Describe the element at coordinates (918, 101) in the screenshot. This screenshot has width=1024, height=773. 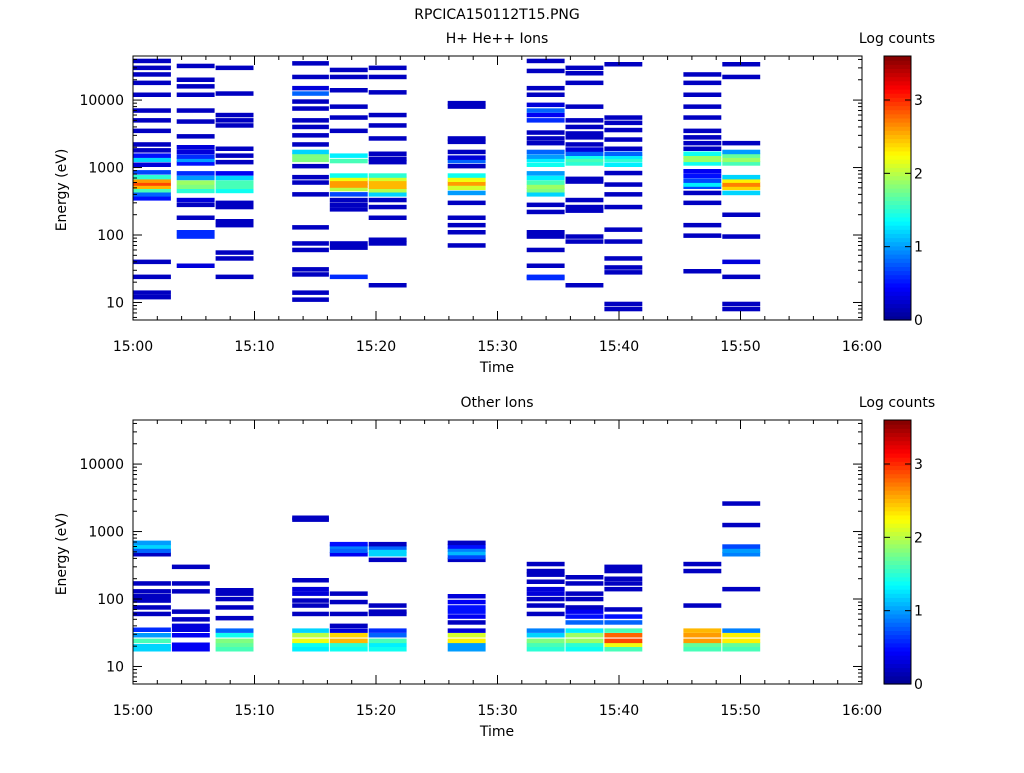
I see `colorbar-tick-label: 3` at that location.